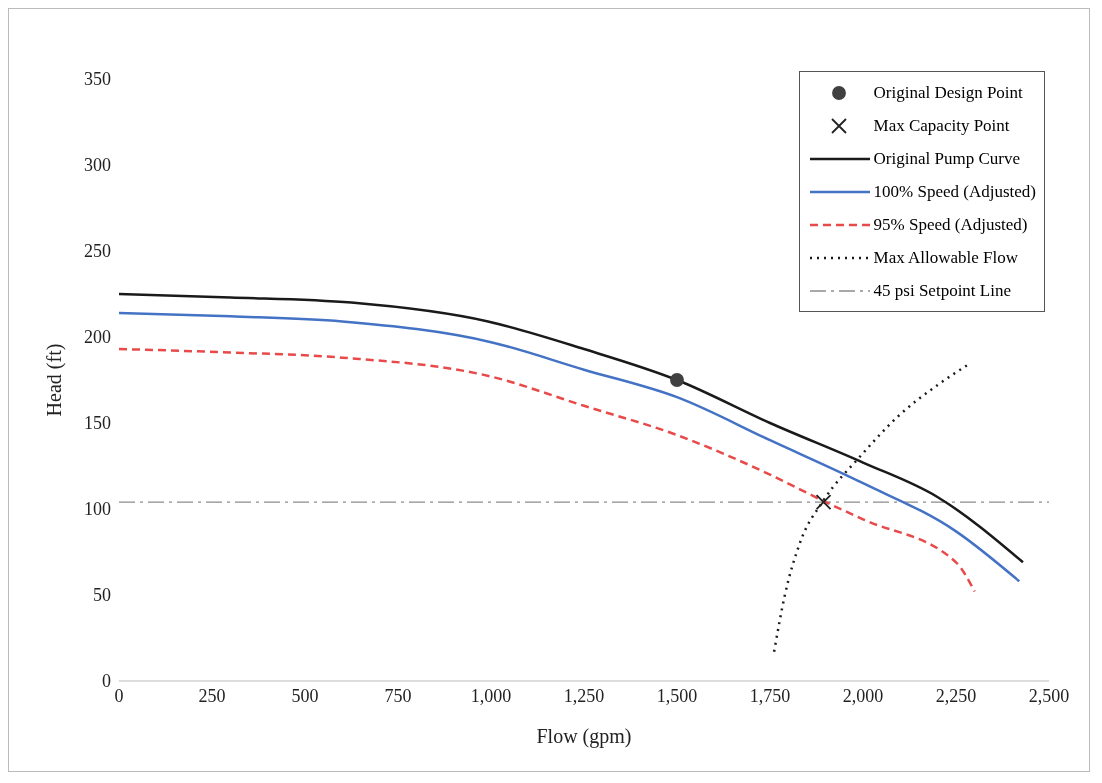 The width and height of the screenshot is (1102, 783). I want to click on x-tick-label: 2,000, so click(863, 695).